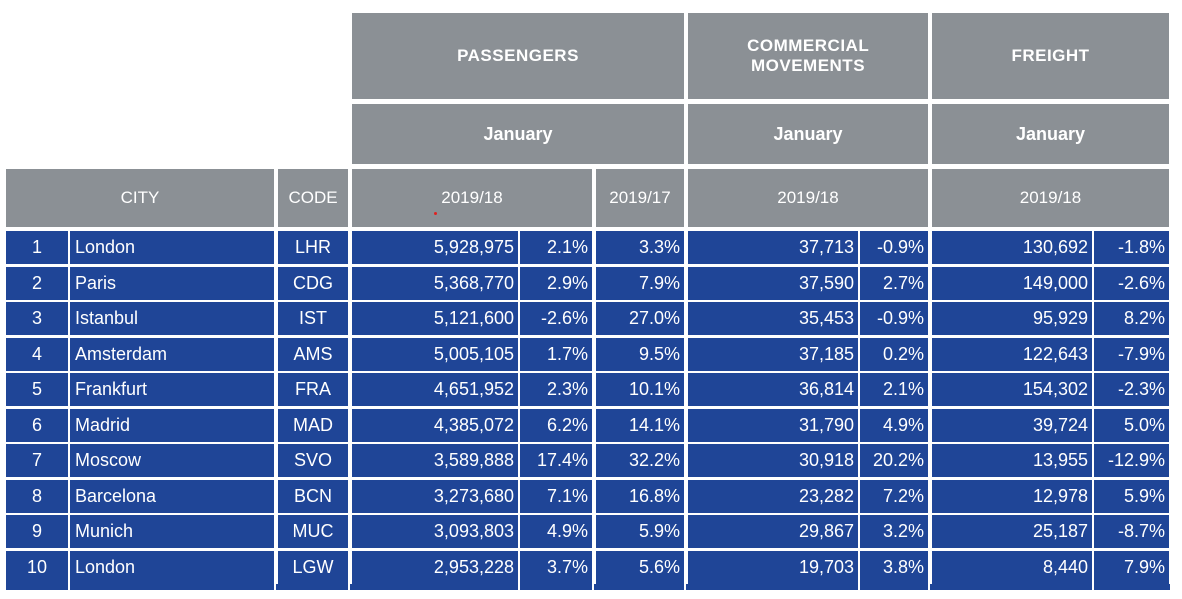 Image resolution: width=1182 pixels, height=599 pixels. I want to click on cell-movements: 36,814, so click(773, 389).